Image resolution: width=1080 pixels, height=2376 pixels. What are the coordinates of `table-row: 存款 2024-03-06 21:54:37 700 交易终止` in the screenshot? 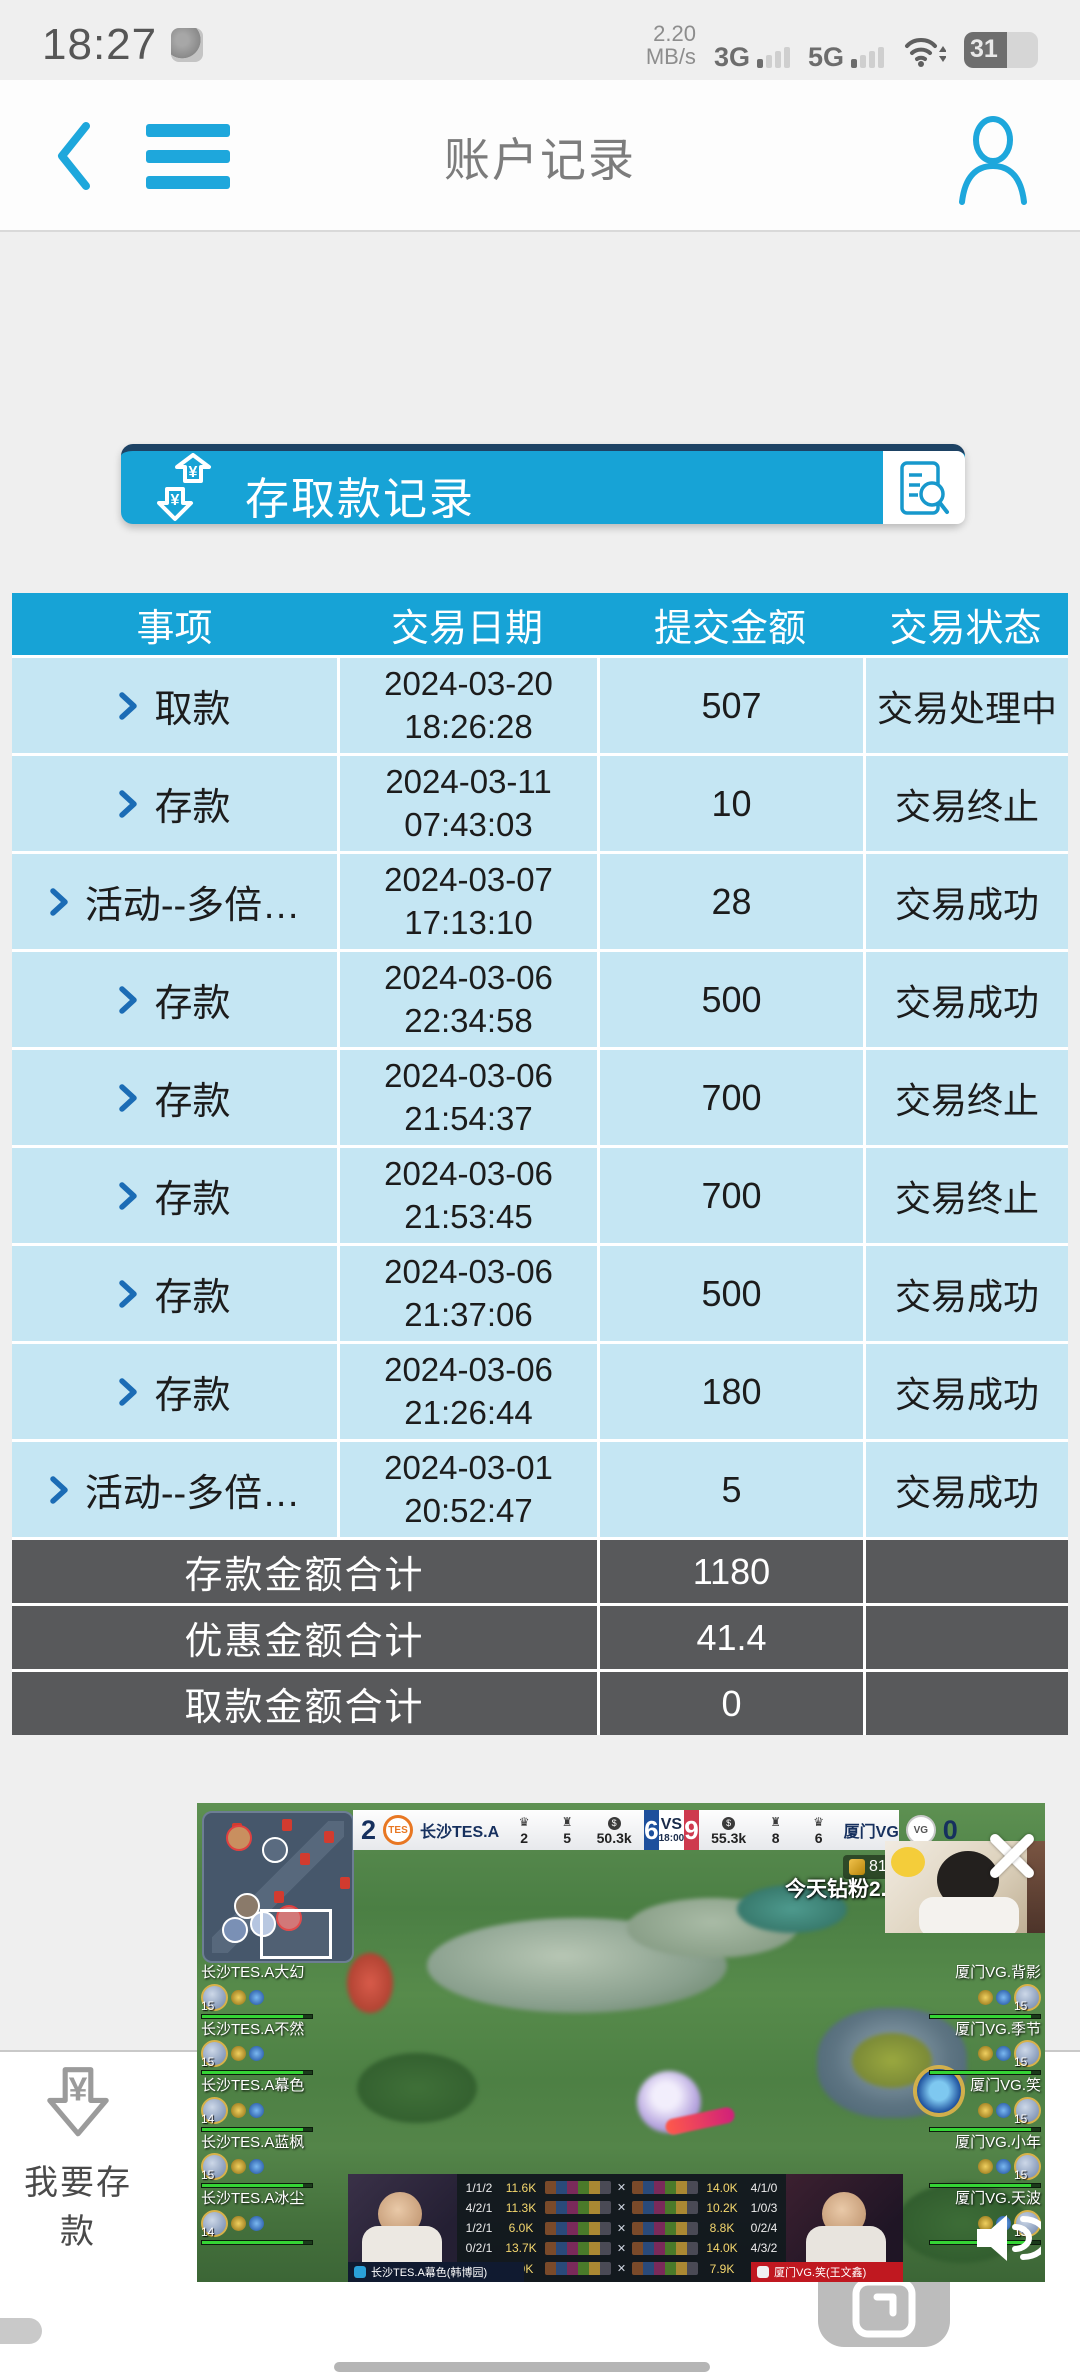 It's located at (540, 1097).